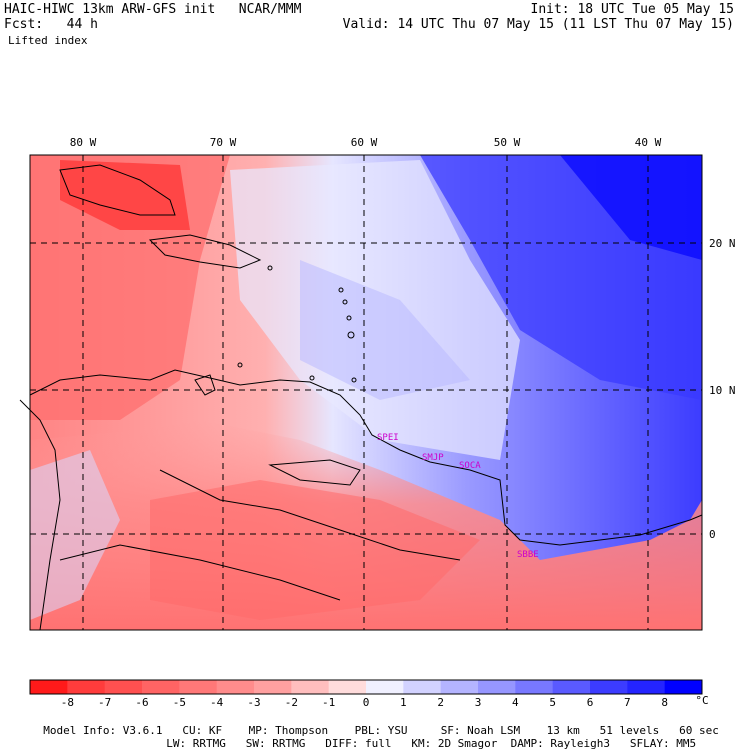  I want to click on islands, so click(297, 324).